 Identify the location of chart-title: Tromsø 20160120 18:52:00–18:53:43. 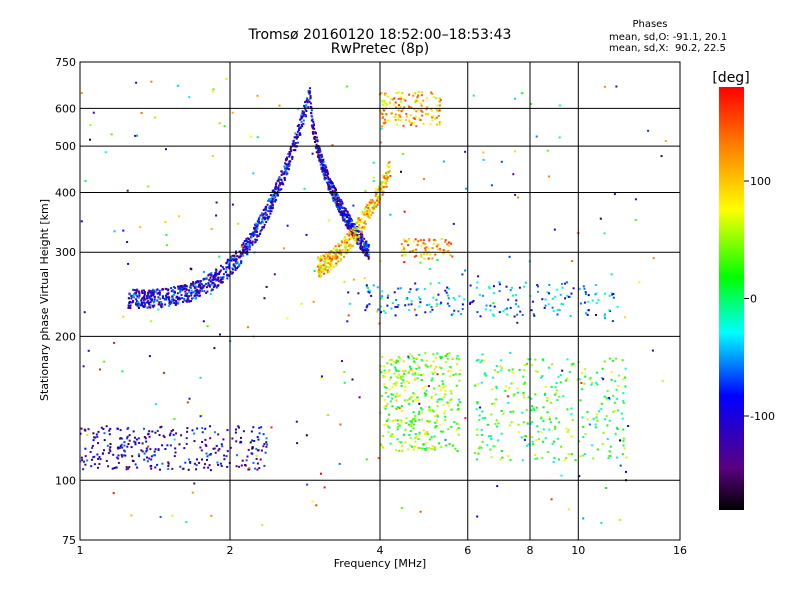
(380, 35).